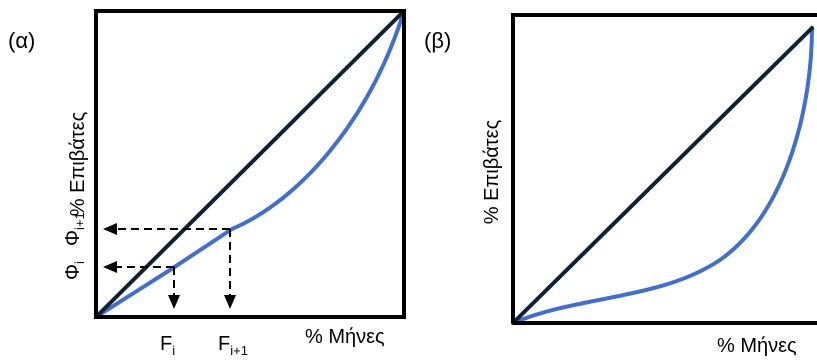 This screenshot has height=362, width=817. I want to click on f-i-sub: i, so click(173, 350).